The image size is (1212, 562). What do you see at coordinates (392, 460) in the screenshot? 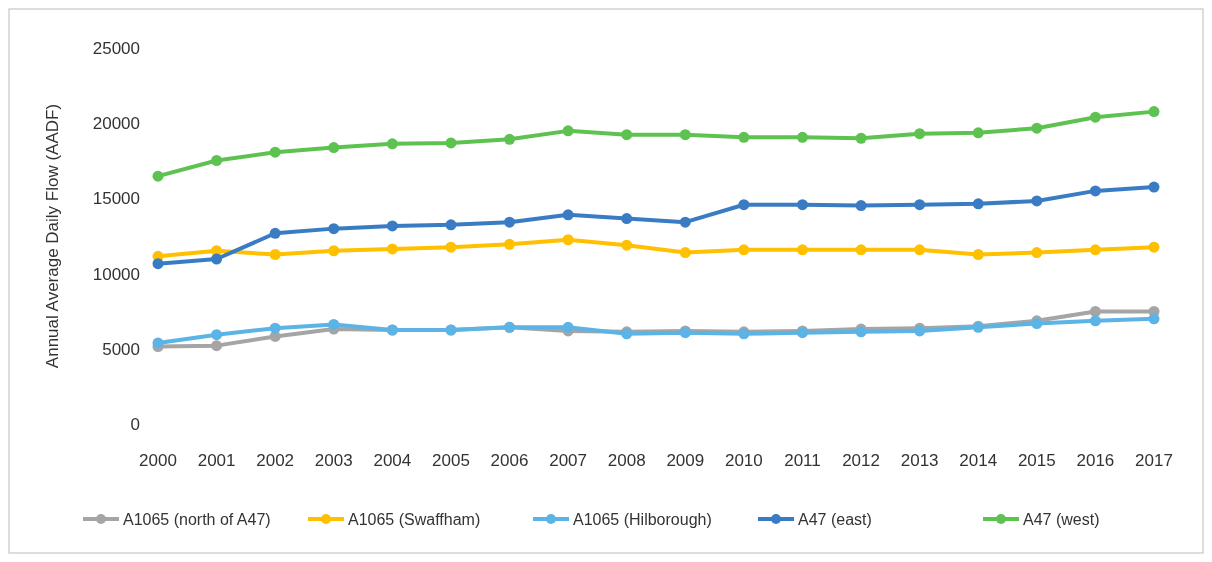
I see `x-tick-label: 2004` at bounding box center [392, 460].